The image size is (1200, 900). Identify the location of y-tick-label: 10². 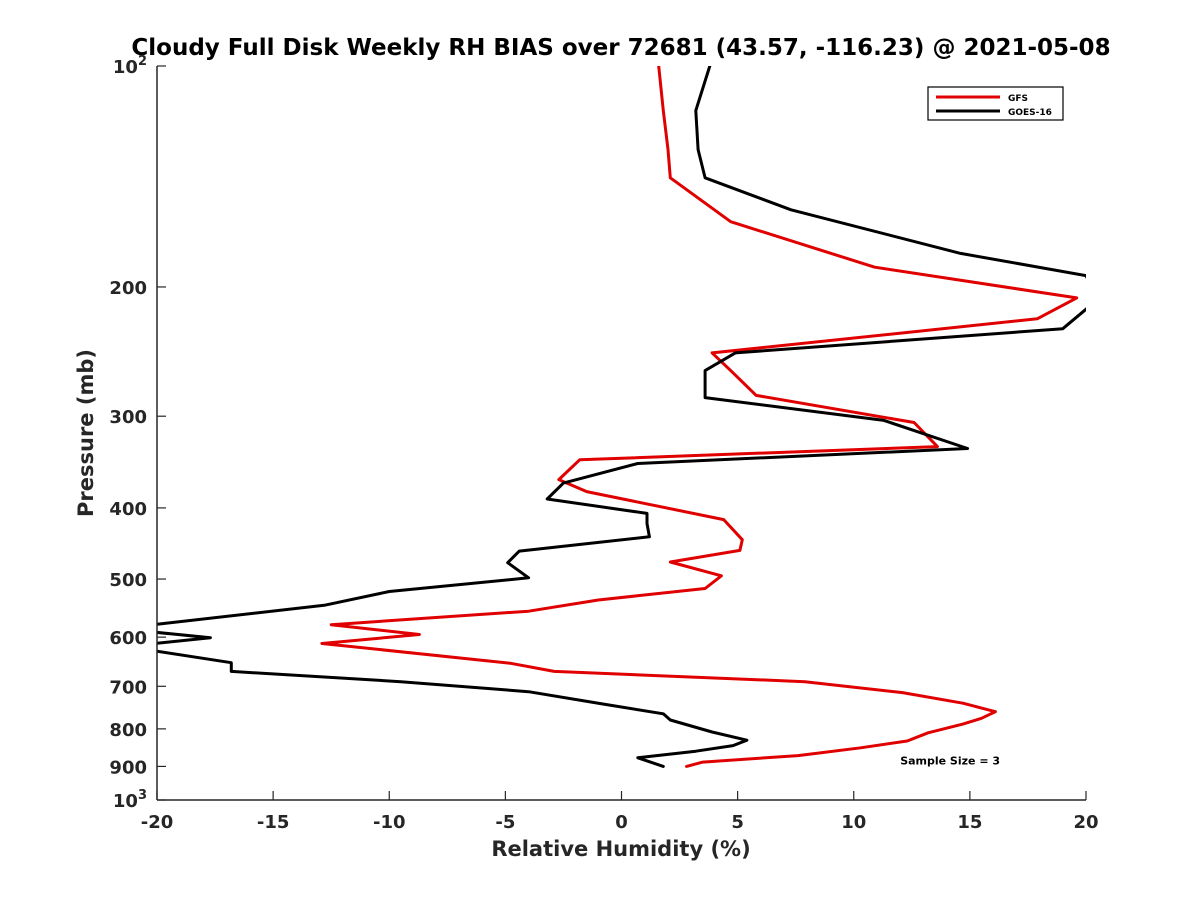
(130, 66).